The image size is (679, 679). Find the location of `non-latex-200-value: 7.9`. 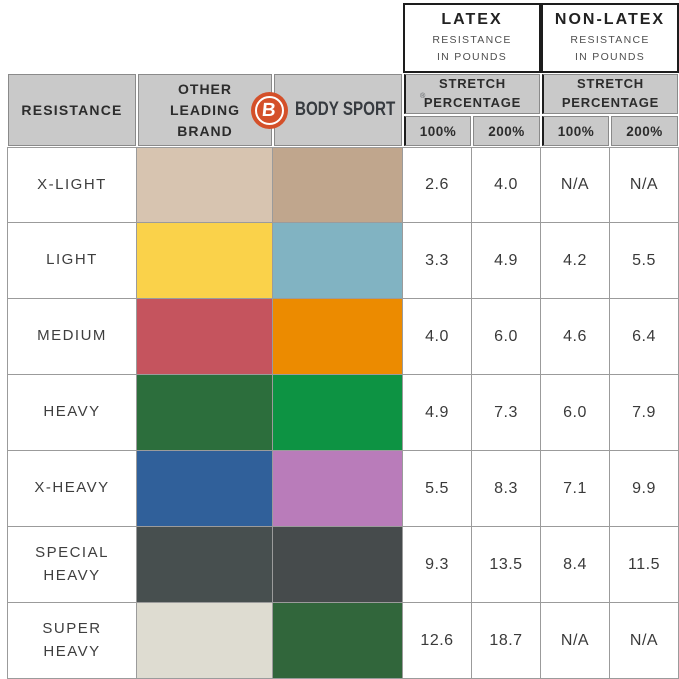

non-latex-200-value: 7.9 is located at coordinates (644, 412).